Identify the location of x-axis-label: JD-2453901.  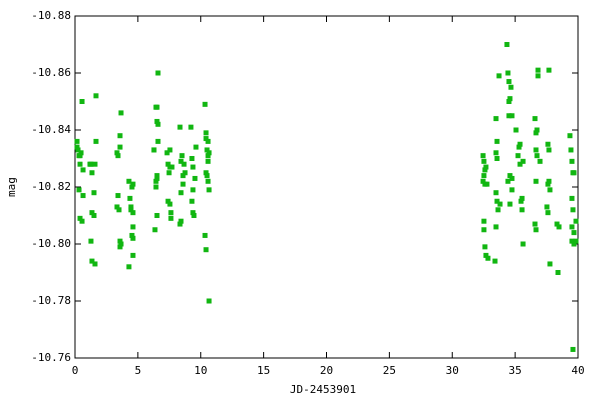
(323, 389).